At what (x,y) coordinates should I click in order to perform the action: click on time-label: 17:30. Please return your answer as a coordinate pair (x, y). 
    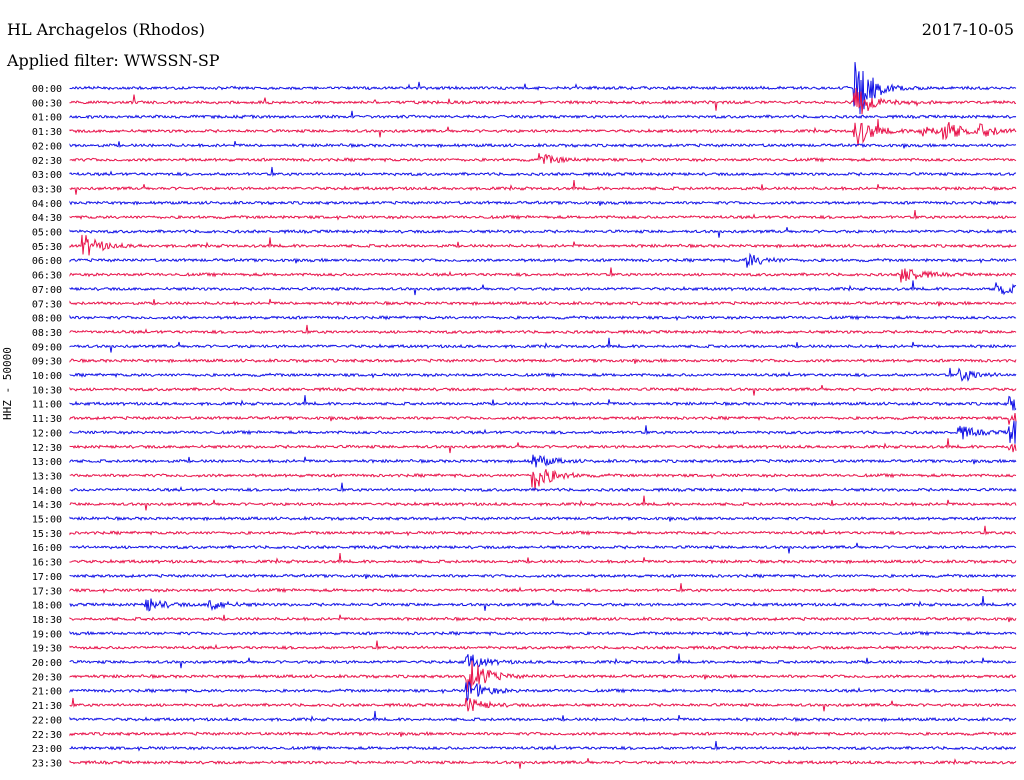
    Looking at the image, I should click on (47, 591).